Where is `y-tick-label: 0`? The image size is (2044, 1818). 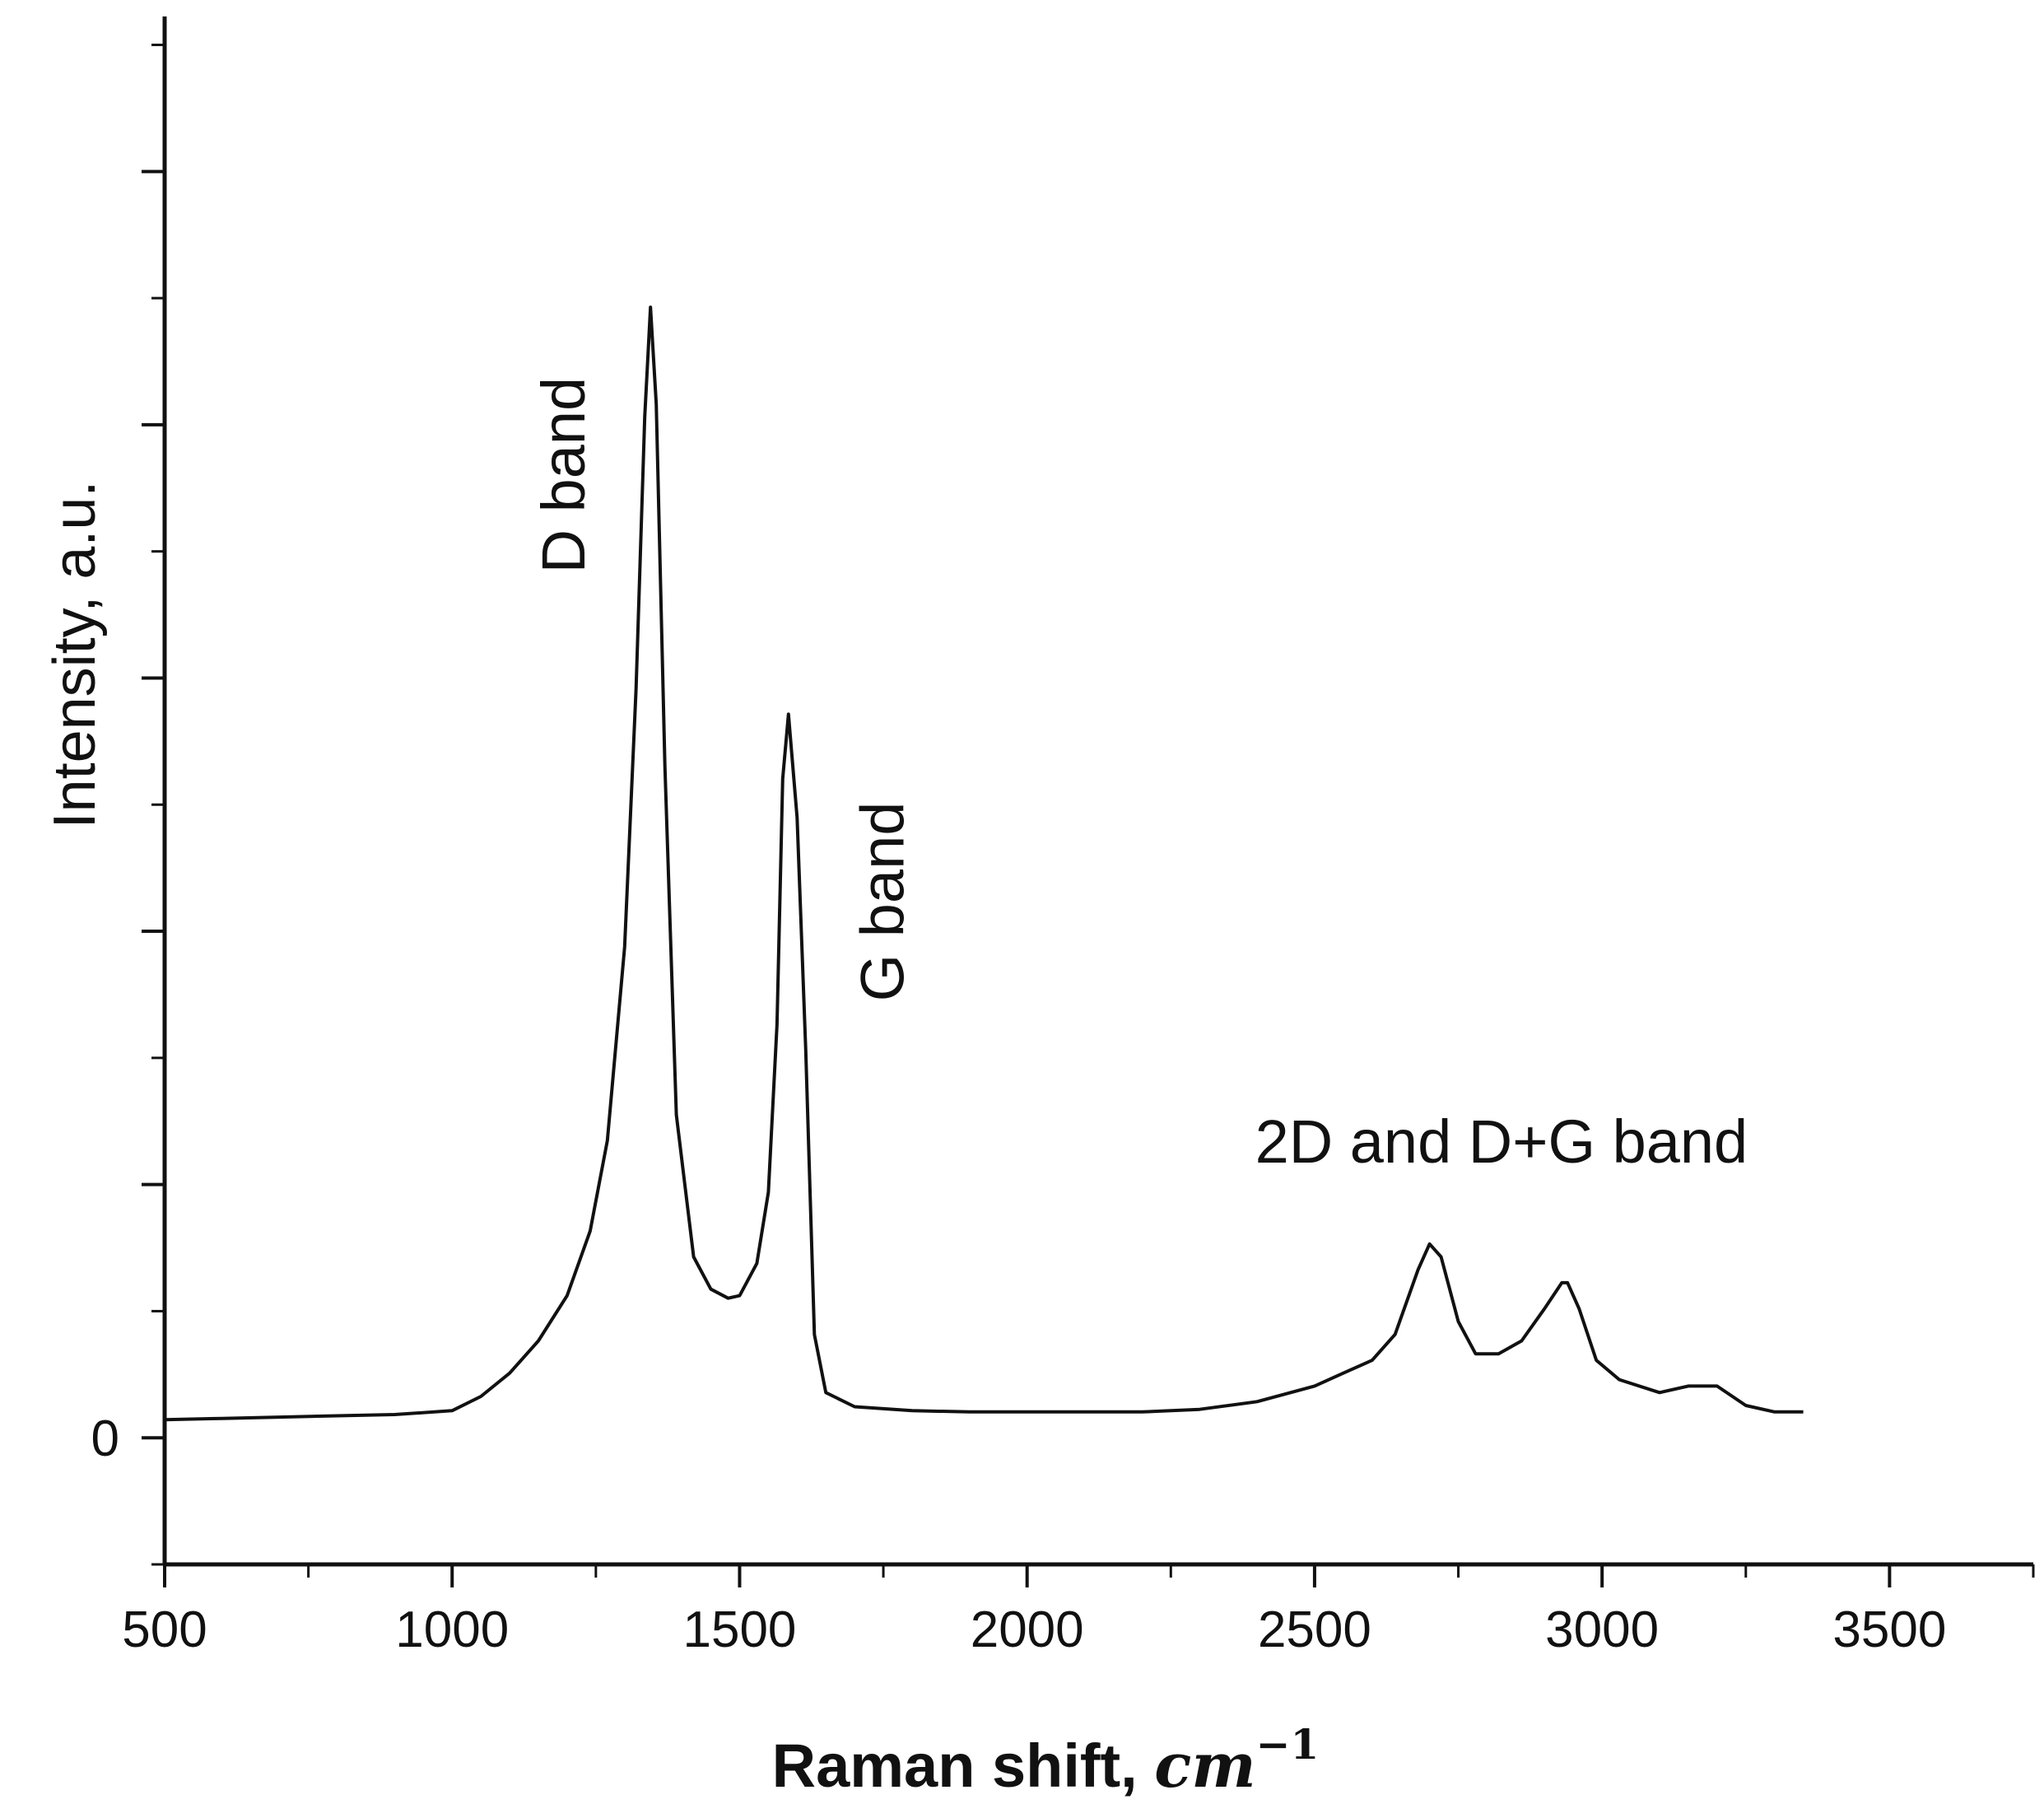
y-tick-label: 0 is located at coordinates (105, 1439).